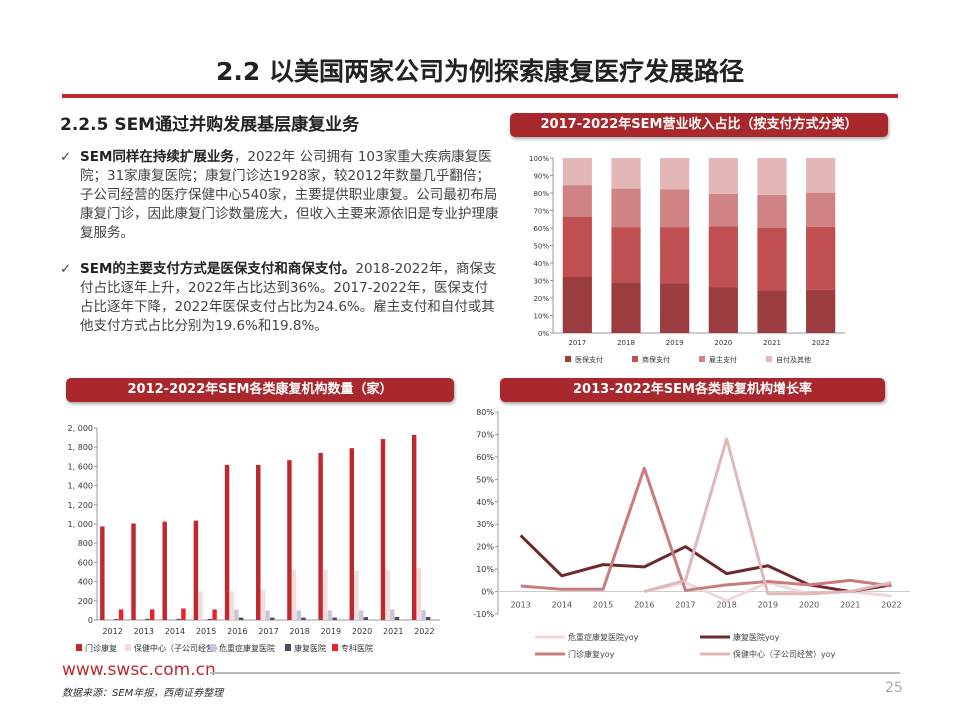 This screenshot has width=960, height=720. I want to click on legend-label: 门诊康复yoy, so click(591, 654).